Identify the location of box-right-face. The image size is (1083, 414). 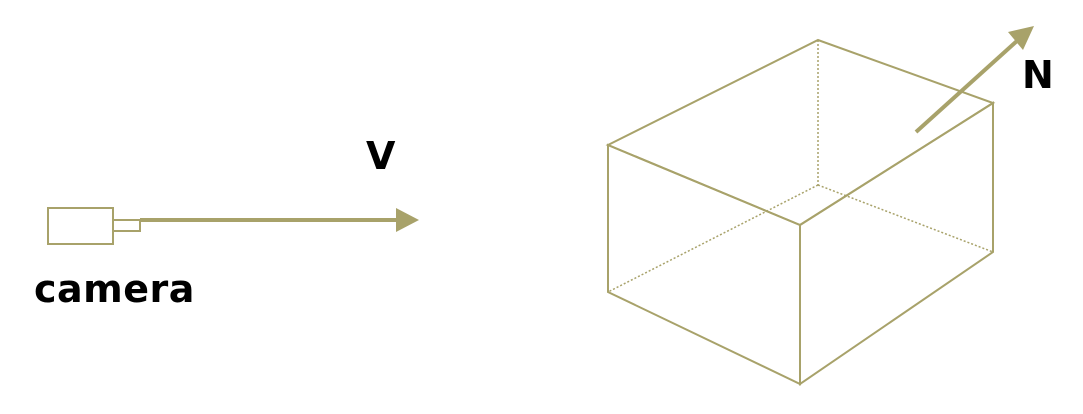
(896, 243).